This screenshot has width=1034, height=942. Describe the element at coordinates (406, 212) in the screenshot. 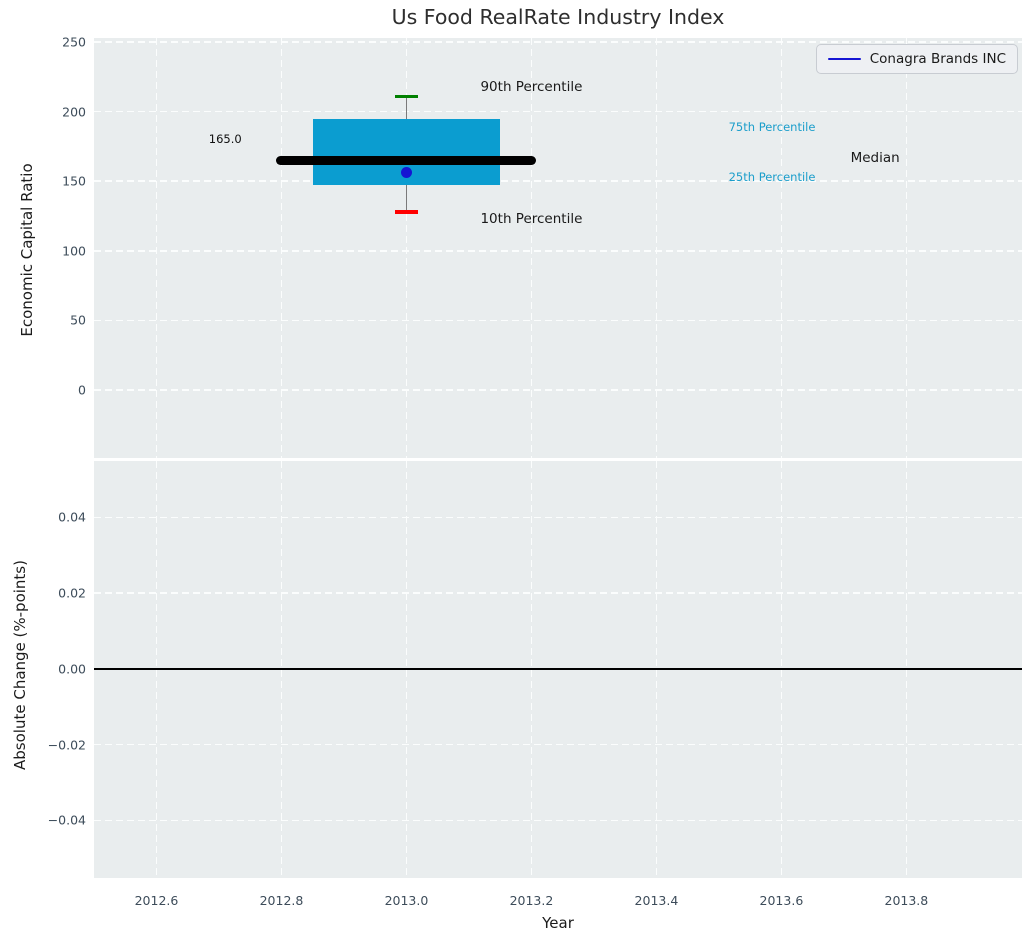

I see `whisker-cap-p10` at that location.